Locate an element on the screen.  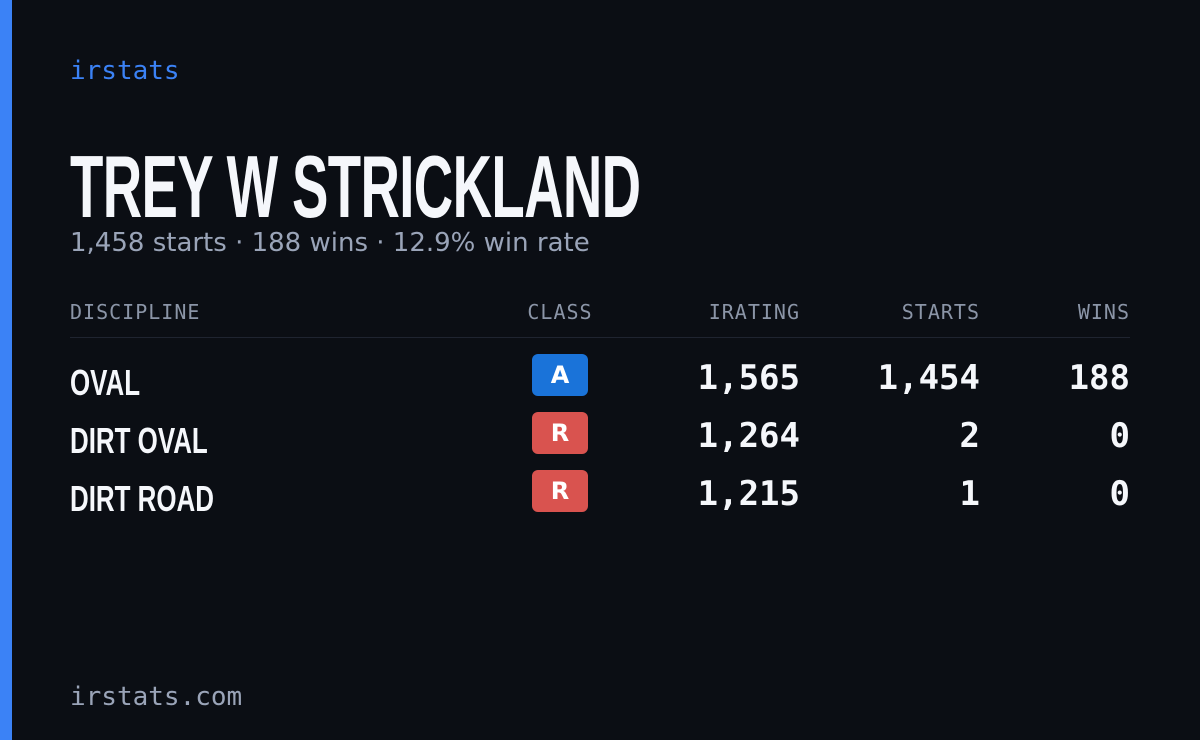
stat-value: 1,454 is located at coordinates (928, 378).